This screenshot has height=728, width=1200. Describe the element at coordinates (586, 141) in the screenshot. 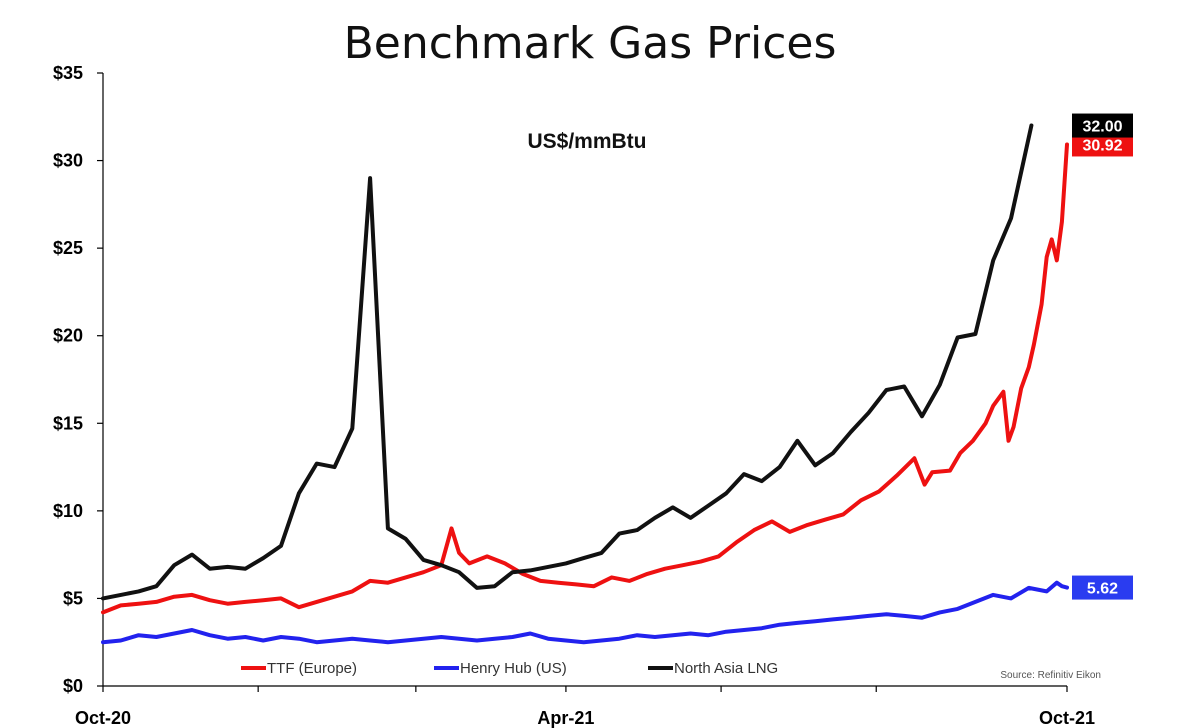

I see `chart-subtitle: US$/mmBtu` at that location.